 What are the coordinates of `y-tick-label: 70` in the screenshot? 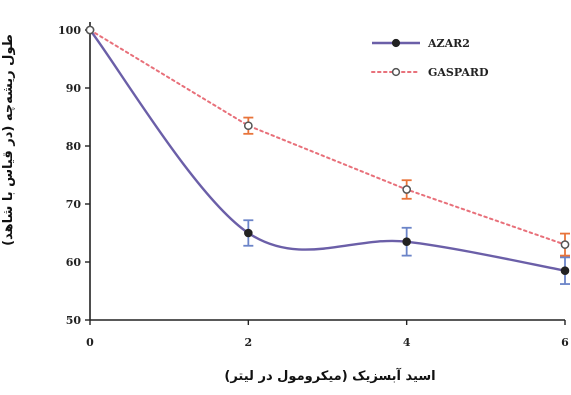 It's located at (74, 204).